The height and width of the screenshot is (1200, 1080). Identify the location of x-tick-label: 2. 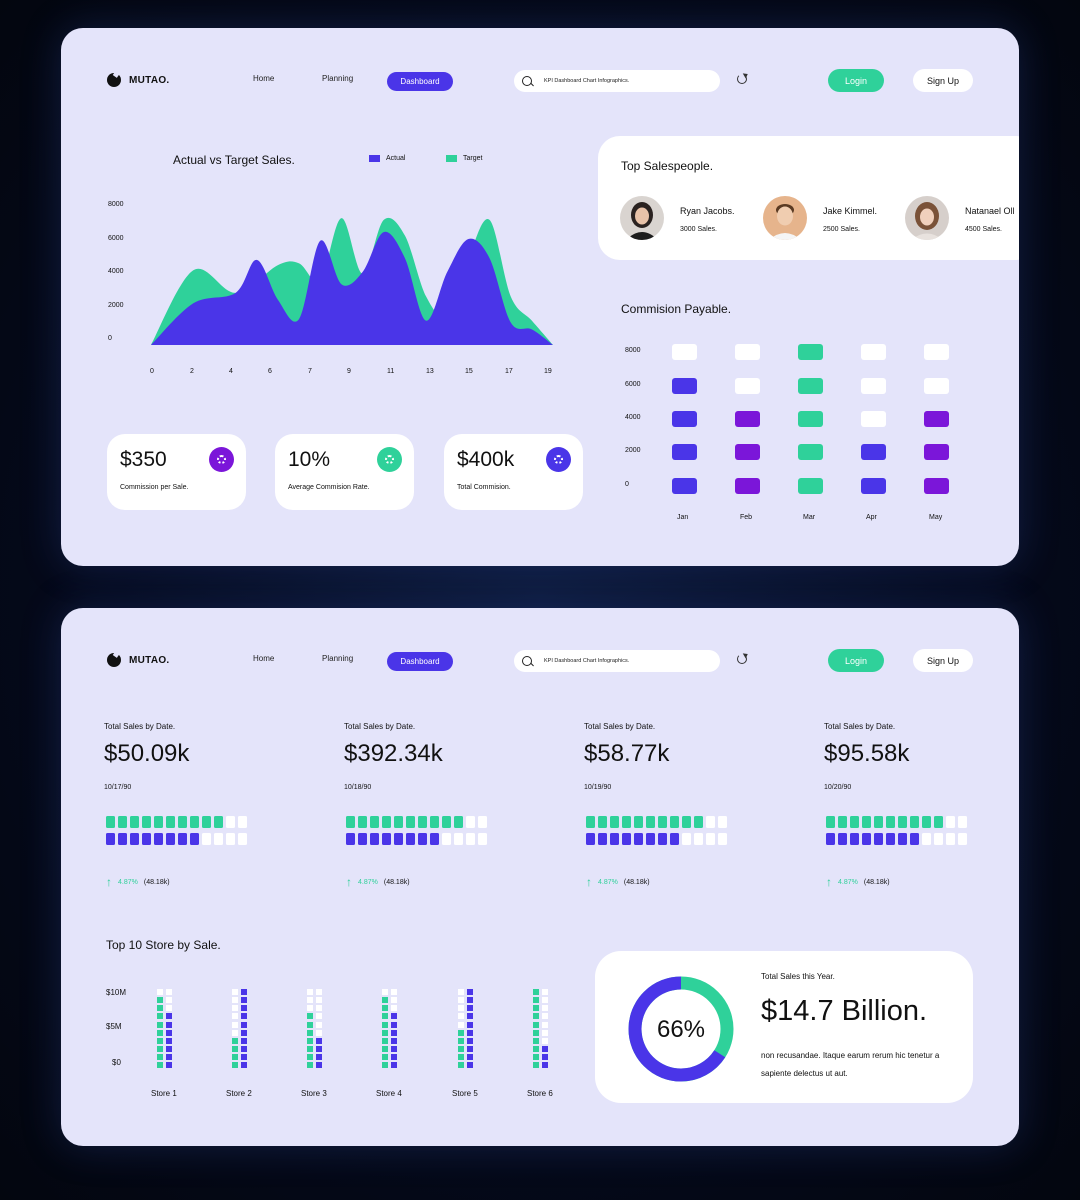
(192, 371).